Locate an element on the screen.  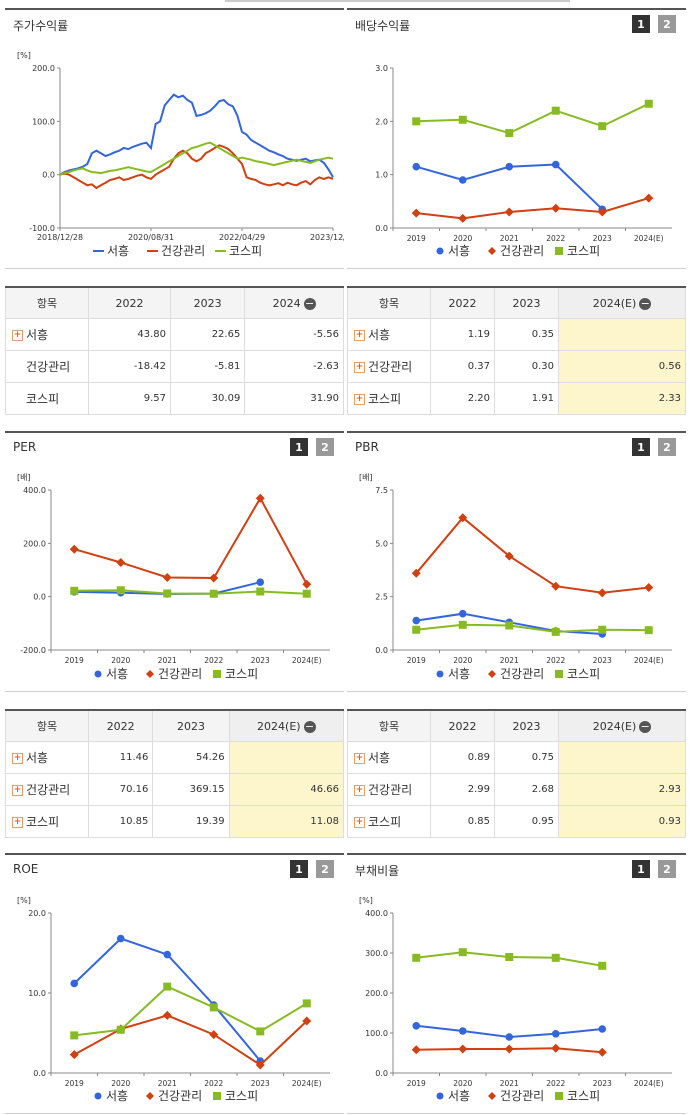
row-label-text: 건강관리 is located at coordinates (48, 790).